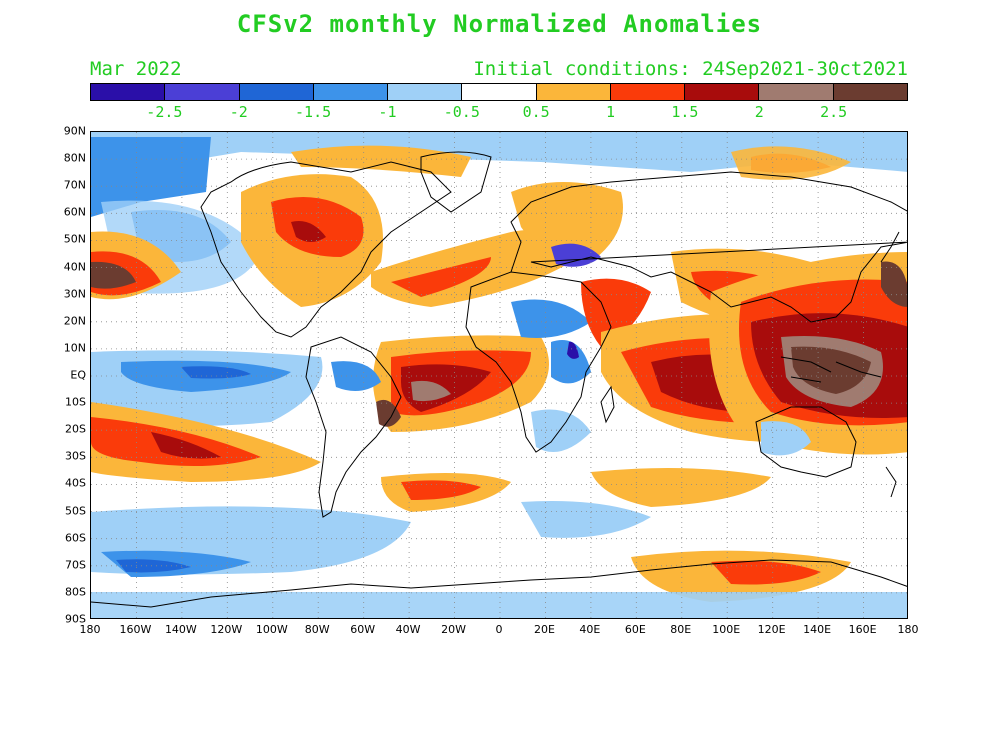 The image size is (999, 750). What do you see at coordinates (135, 629) in the screenshot?
I see `longitude-label: 160W` at bounding box center [135, 629].